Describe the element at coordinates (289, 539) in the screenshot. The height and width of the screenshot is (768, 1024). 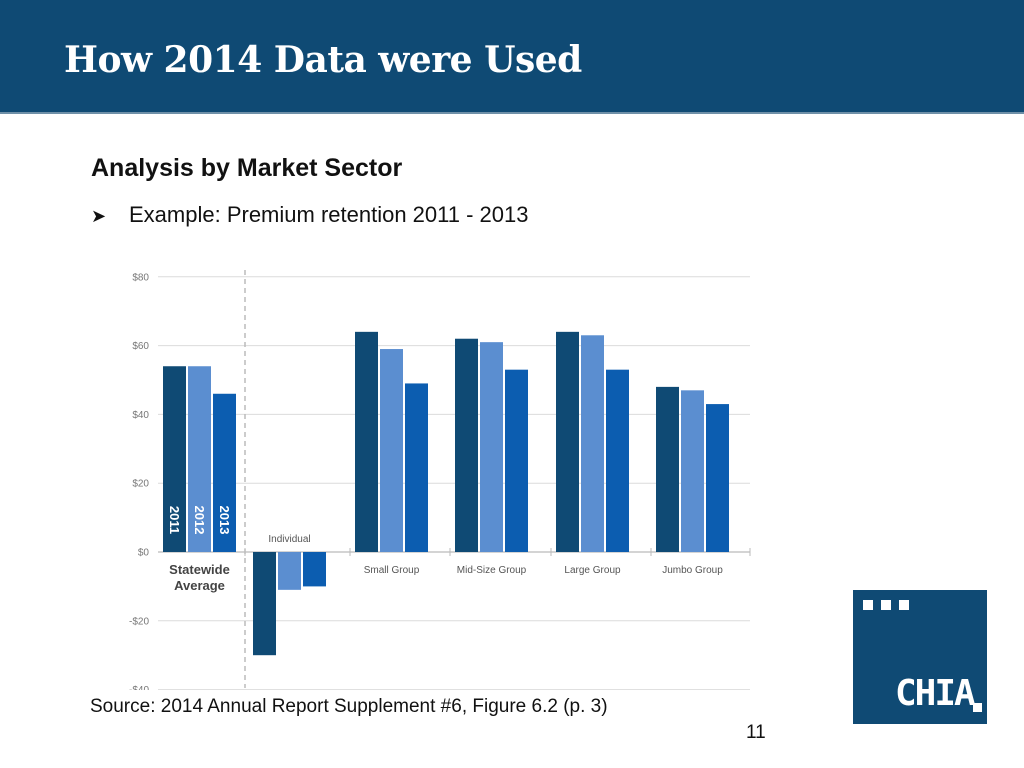
I see `category-label: Individual` at that location.